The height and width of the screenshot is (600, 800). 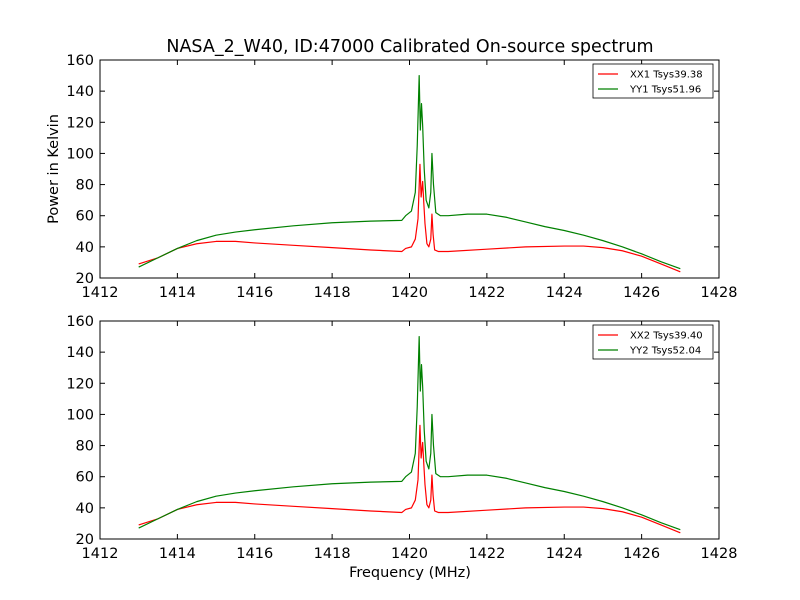 I want to click on legend-entry: YY2 Tsys52.04, so click(x=665, y=351).